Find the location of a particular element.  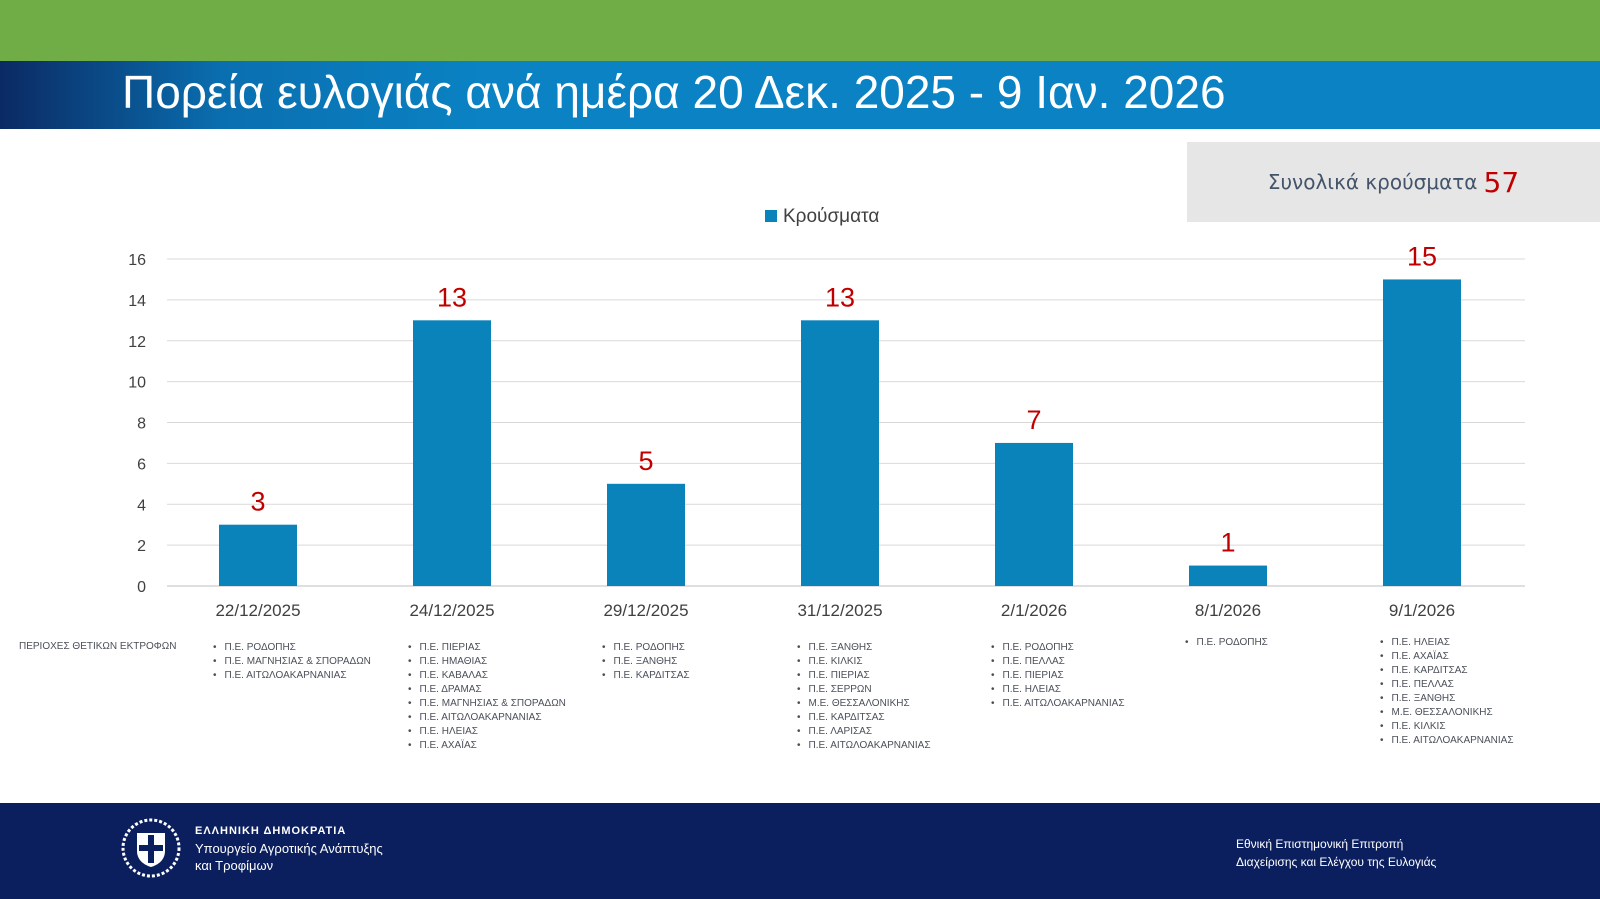

data-label: 15 is located at coordinates (1422, 256).